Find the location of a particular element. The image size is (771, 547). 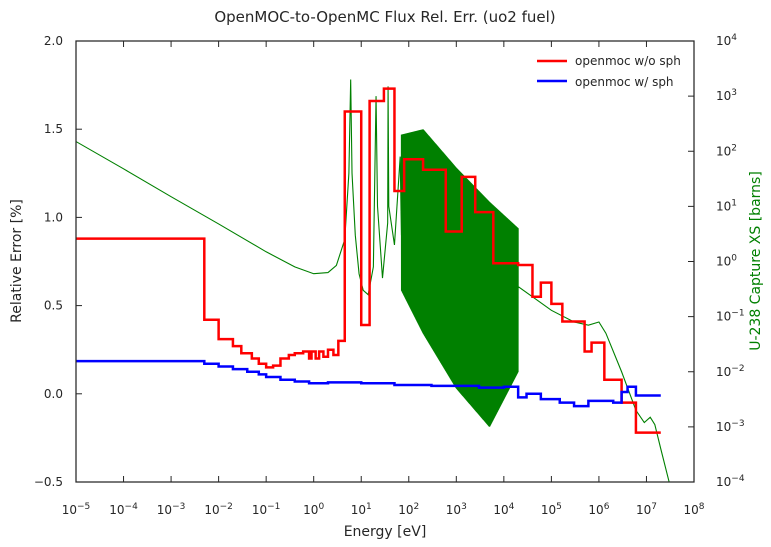

x-tick-label: 10³ is located at coordinates (456, 509).